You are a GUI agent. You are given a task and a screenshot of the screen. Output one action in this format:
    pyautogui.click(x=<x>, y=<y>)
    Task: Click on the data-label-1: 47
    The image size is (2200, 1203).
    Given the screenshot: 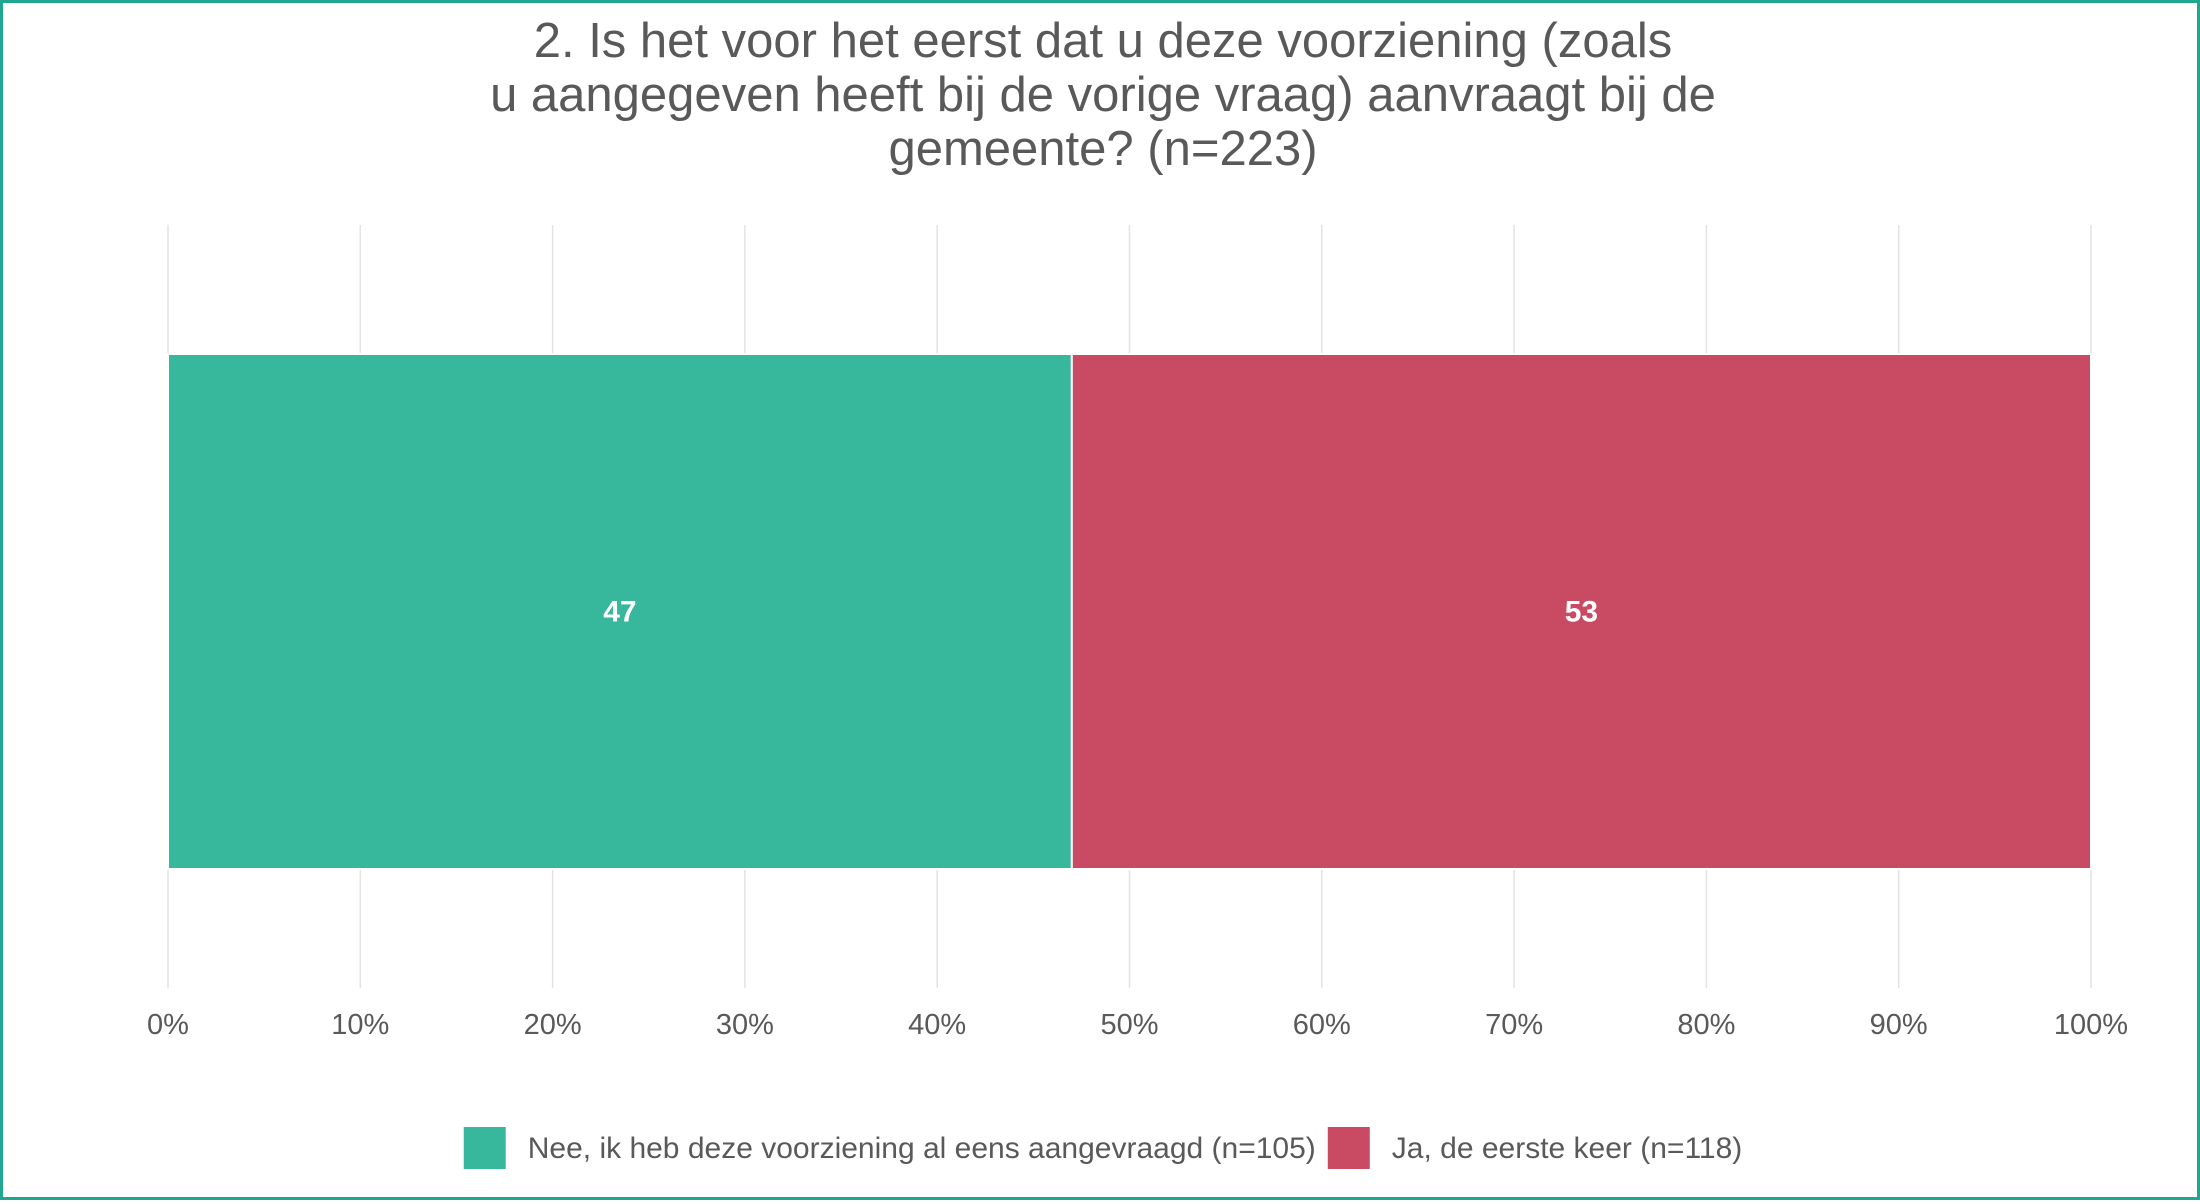 What is the action you would take?
    pyautogui.click(x=619, y=612)
    